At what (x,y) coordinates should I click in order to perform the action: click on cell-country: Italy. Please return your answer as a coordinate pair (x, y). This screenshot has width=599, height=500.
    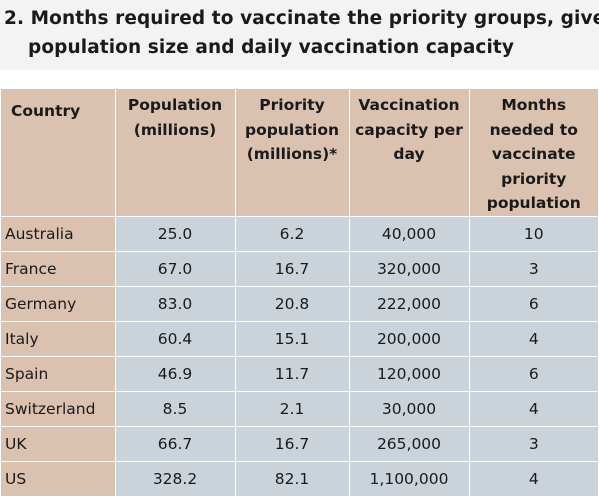
    Looking at the image, I should click on (58, 339).